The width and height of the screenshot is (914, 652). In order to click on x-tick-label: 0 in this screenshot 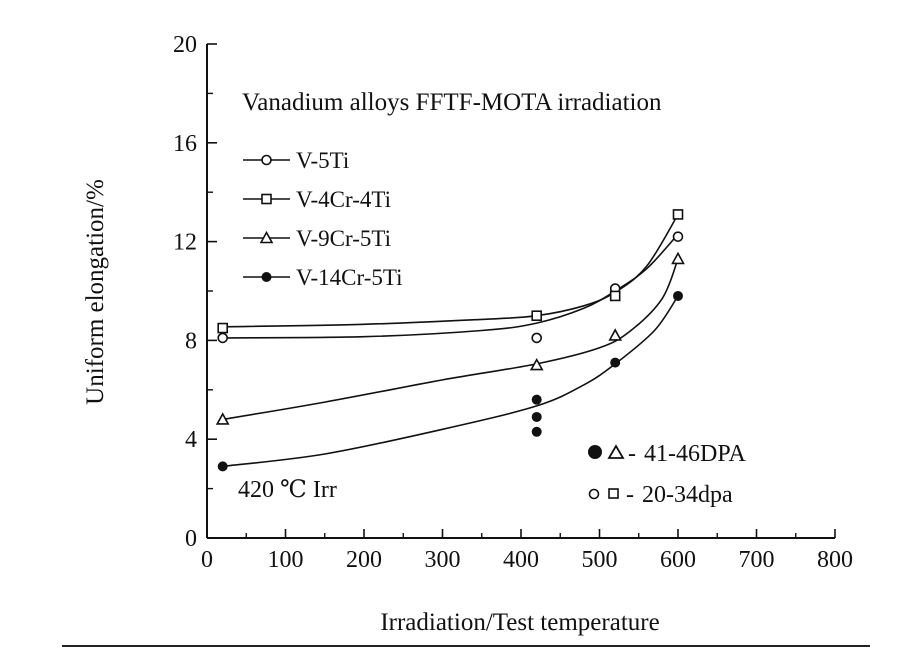, I will do `click(207, 560)`.